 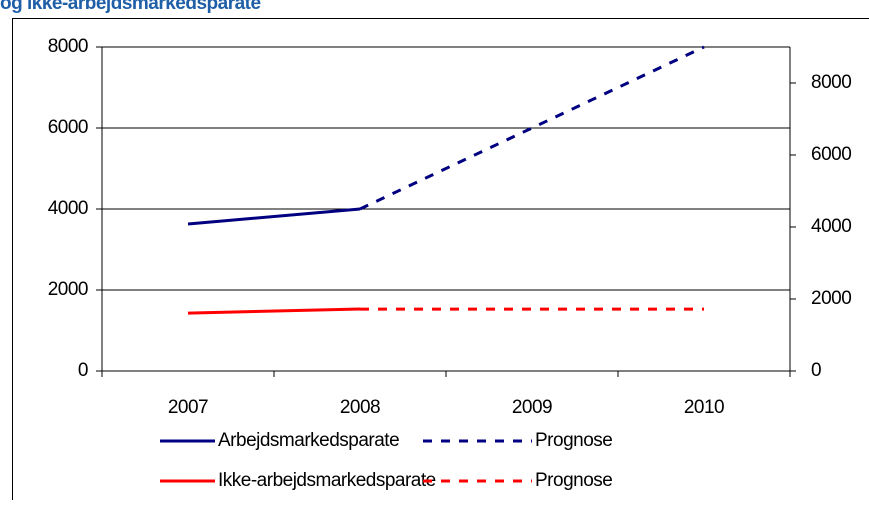 I want to click on y2-tick-label: 4000, so click(x=831, y=226).